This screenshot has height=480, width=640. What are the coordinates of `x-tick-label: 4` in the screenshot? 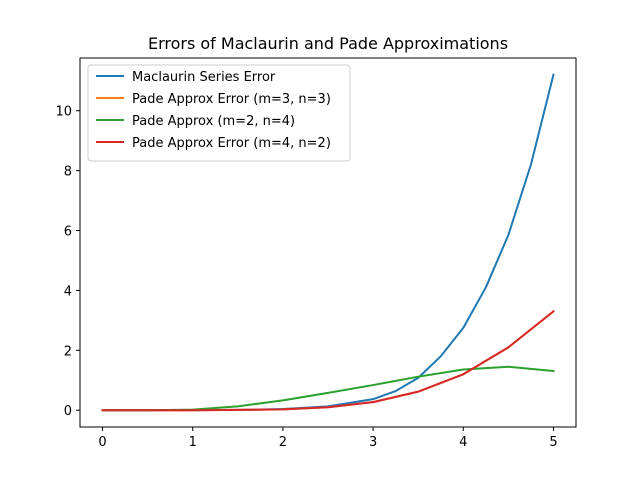 It's located at (463, 442).